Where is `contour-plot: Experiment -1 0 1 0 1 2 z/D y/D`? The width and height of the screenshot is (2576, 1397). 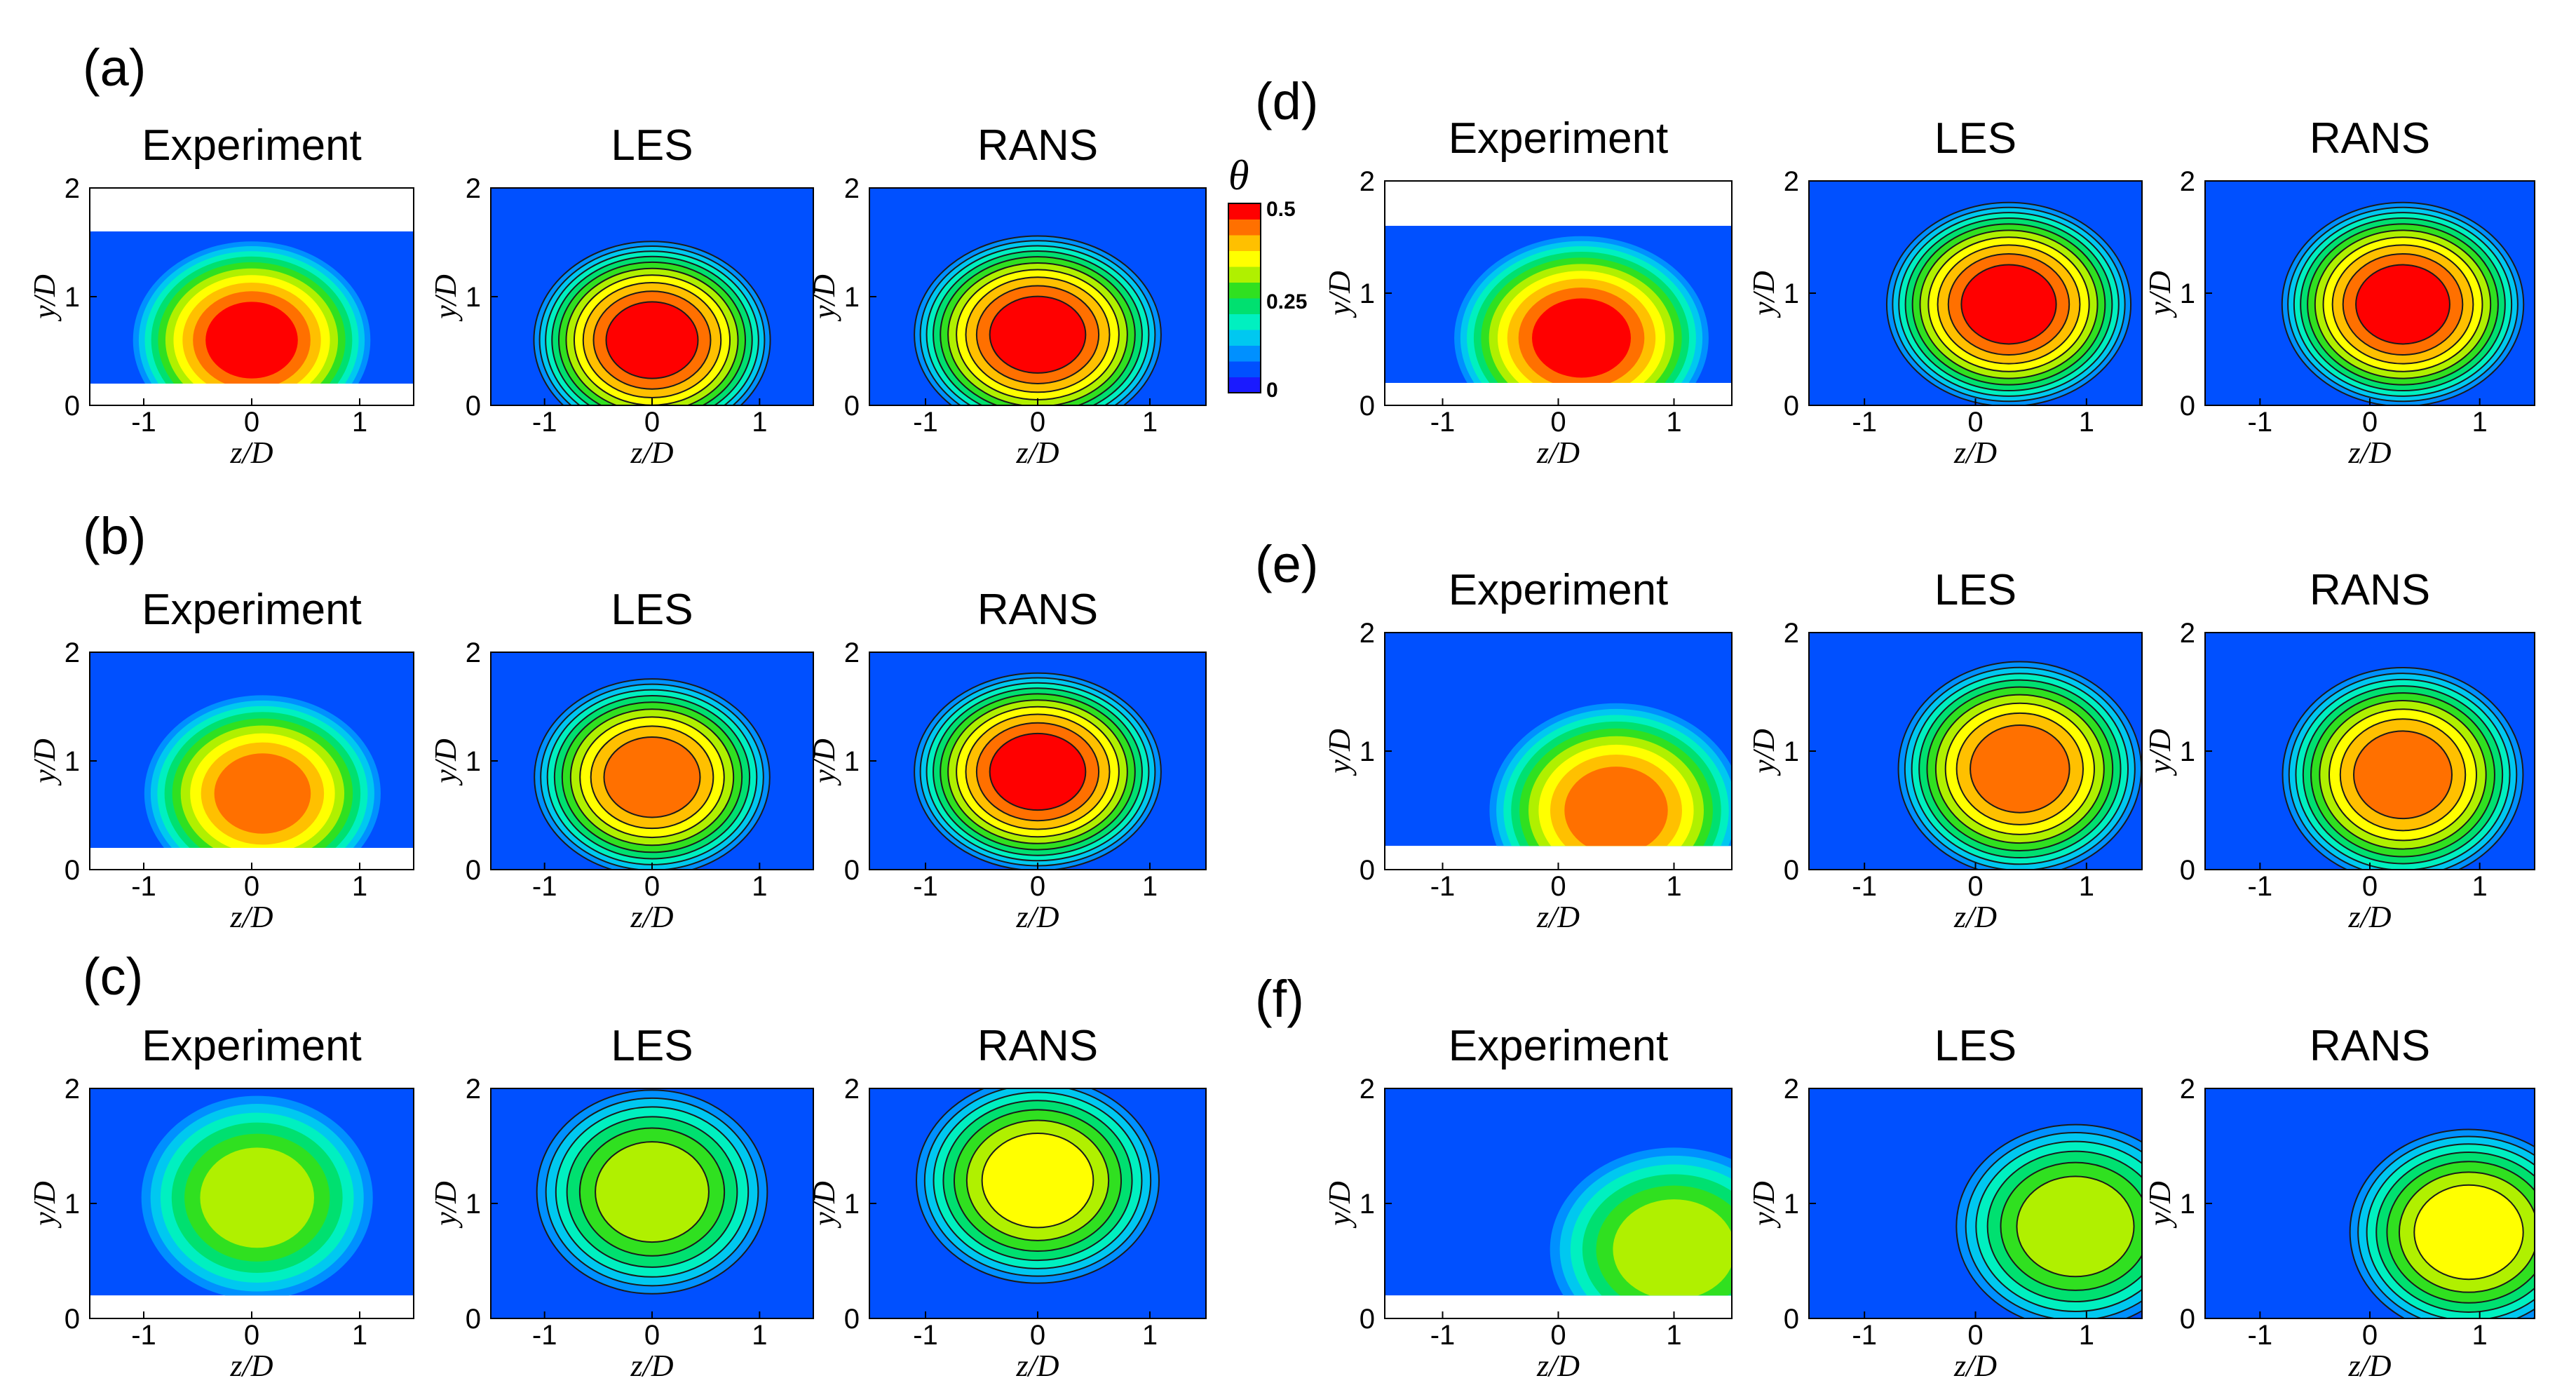 contour-plot: Experiment -1 0 1 0 1 2 z/D y/D is located at coordinates (220, 1202).